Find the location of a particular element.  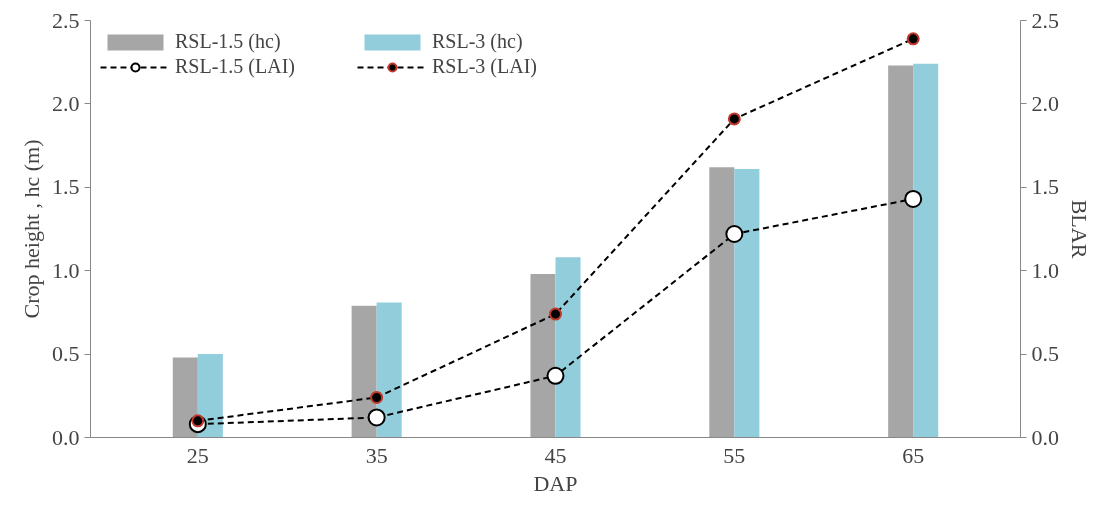

y2-tick-label: 2.5 is located at coordinates (1045, 20).